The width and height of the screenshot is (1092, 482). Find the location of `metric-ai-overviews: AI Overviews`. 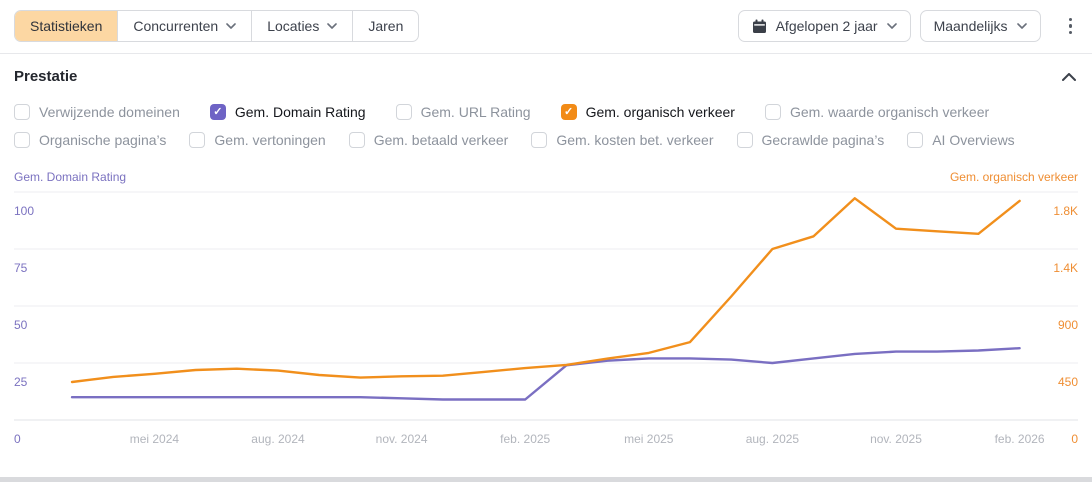

metric-ai-overviews: AI Overviews is located at coordinates (961, 140).